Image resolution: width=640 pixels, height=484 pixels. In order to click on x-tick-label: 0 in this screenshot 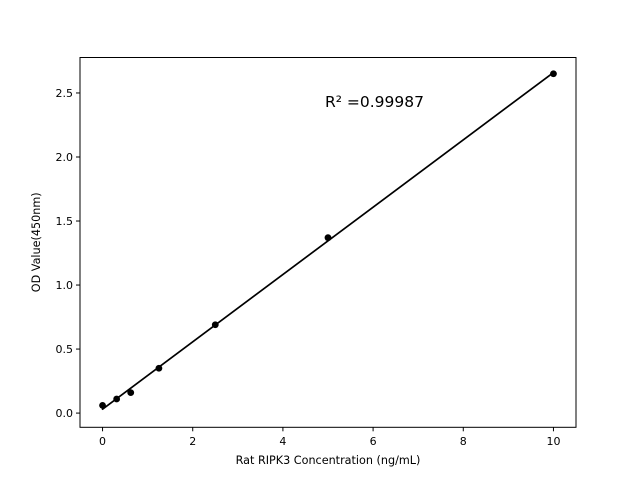, I will do `click(102, 441)`.